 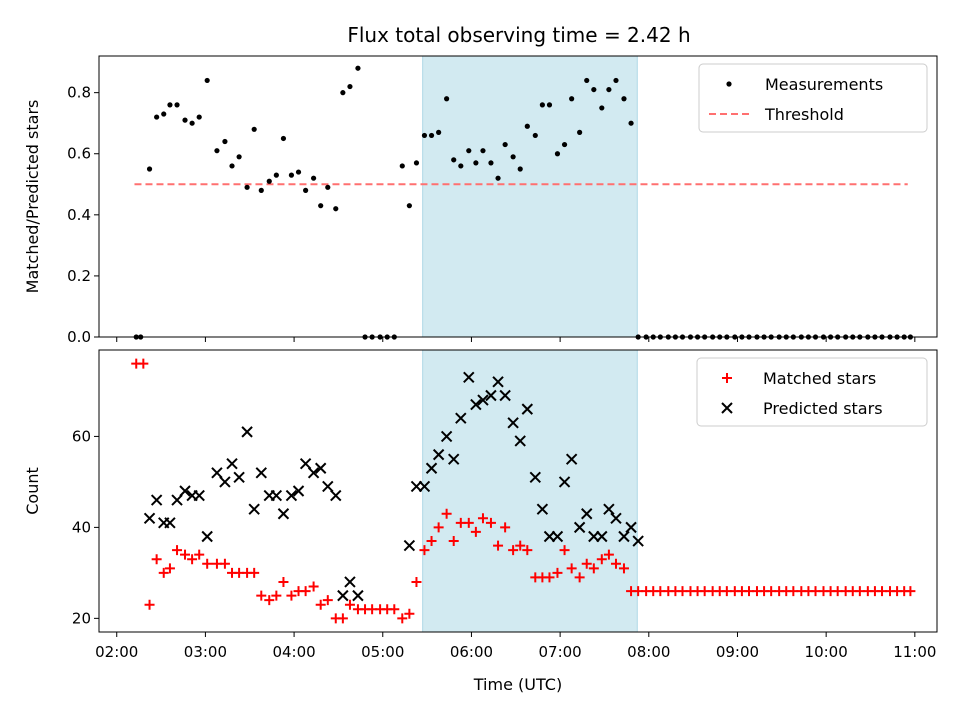 I want to click on legend-label: Predicted stars, so click(x=823, y=408).